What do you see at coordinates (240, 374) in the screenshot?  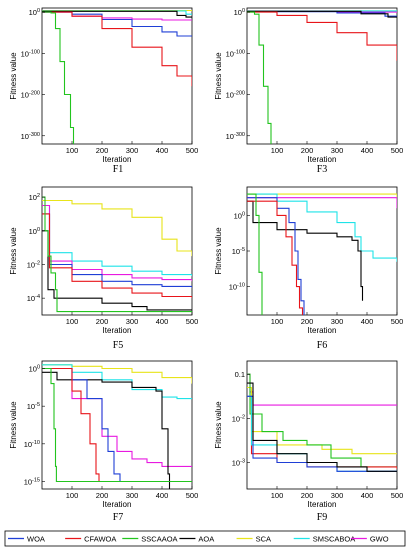 I see `y-tick-label: 0.1` at bounding box center [240, 374].